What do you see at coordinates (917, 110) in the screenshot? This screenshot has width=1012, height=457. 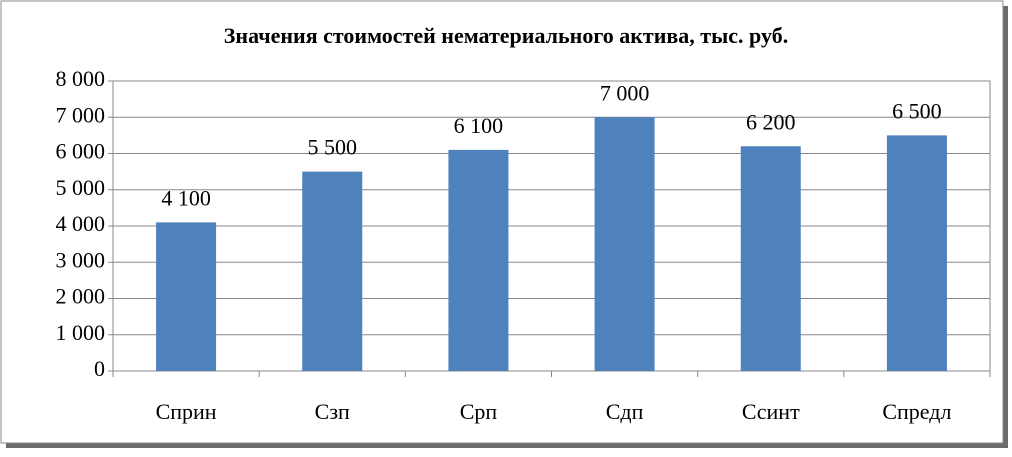 I see `data-label: 6 500` at bounding box center [917, 110].